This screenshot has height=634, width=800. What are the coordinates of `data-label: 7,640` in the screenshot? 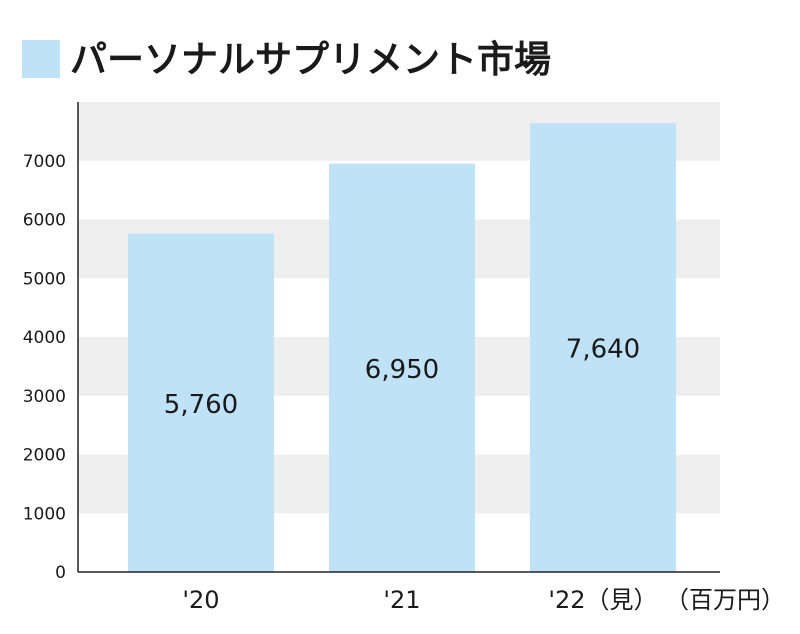 It's located at (603, 350).